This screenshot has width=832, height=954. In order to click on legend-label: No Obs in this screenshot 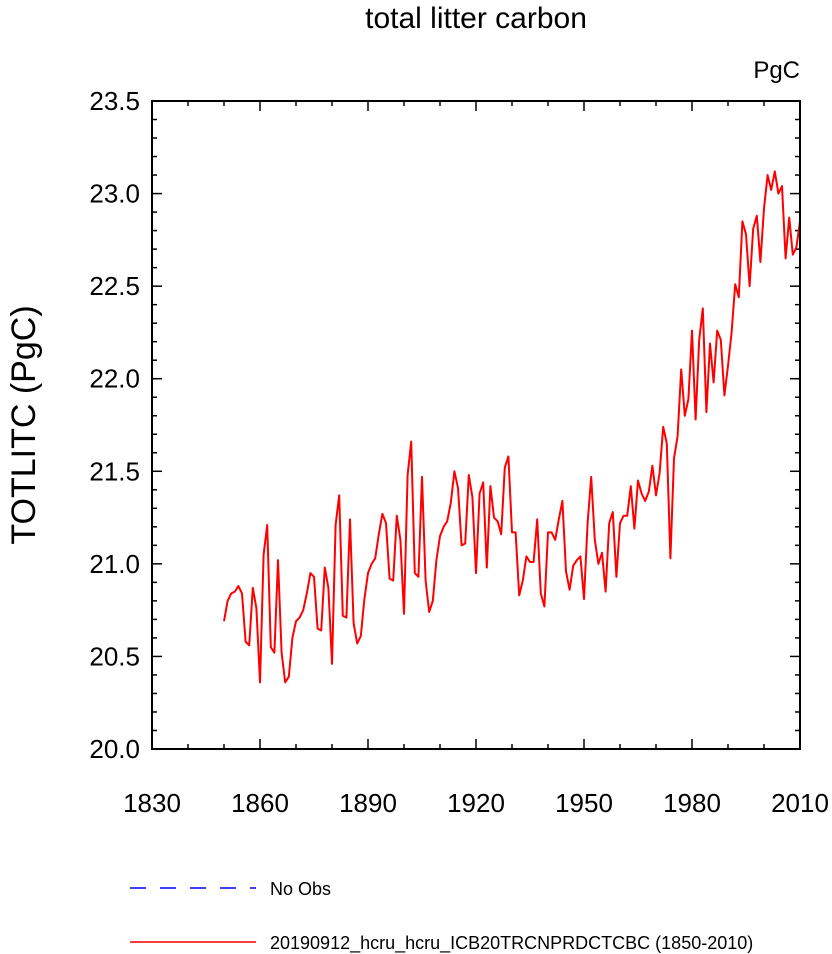, I will do `click(300, 889)`.